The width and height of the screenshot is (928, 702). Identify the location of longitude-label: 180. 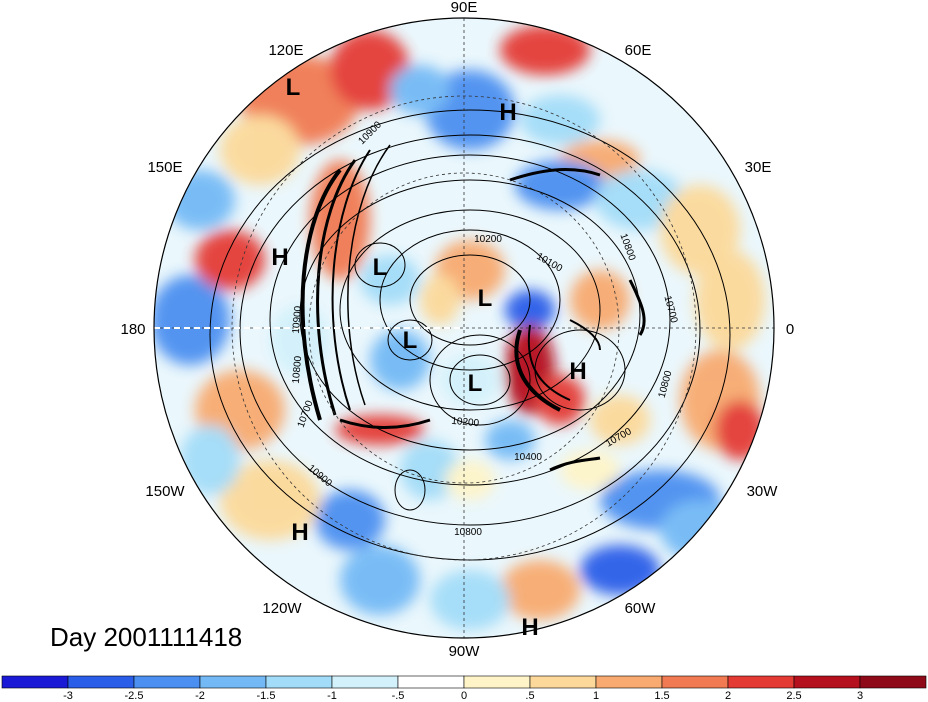
(132, 329).